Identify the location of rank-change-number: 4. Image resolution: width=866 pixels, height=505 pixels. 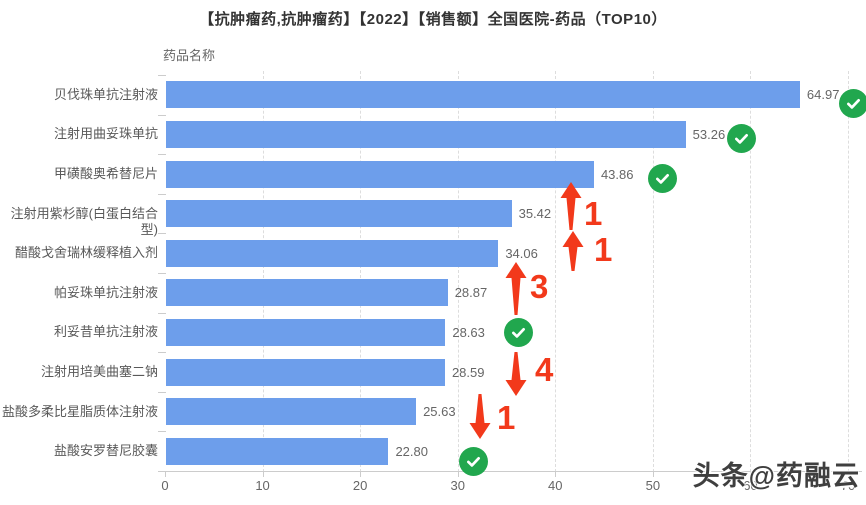
(544, 369).